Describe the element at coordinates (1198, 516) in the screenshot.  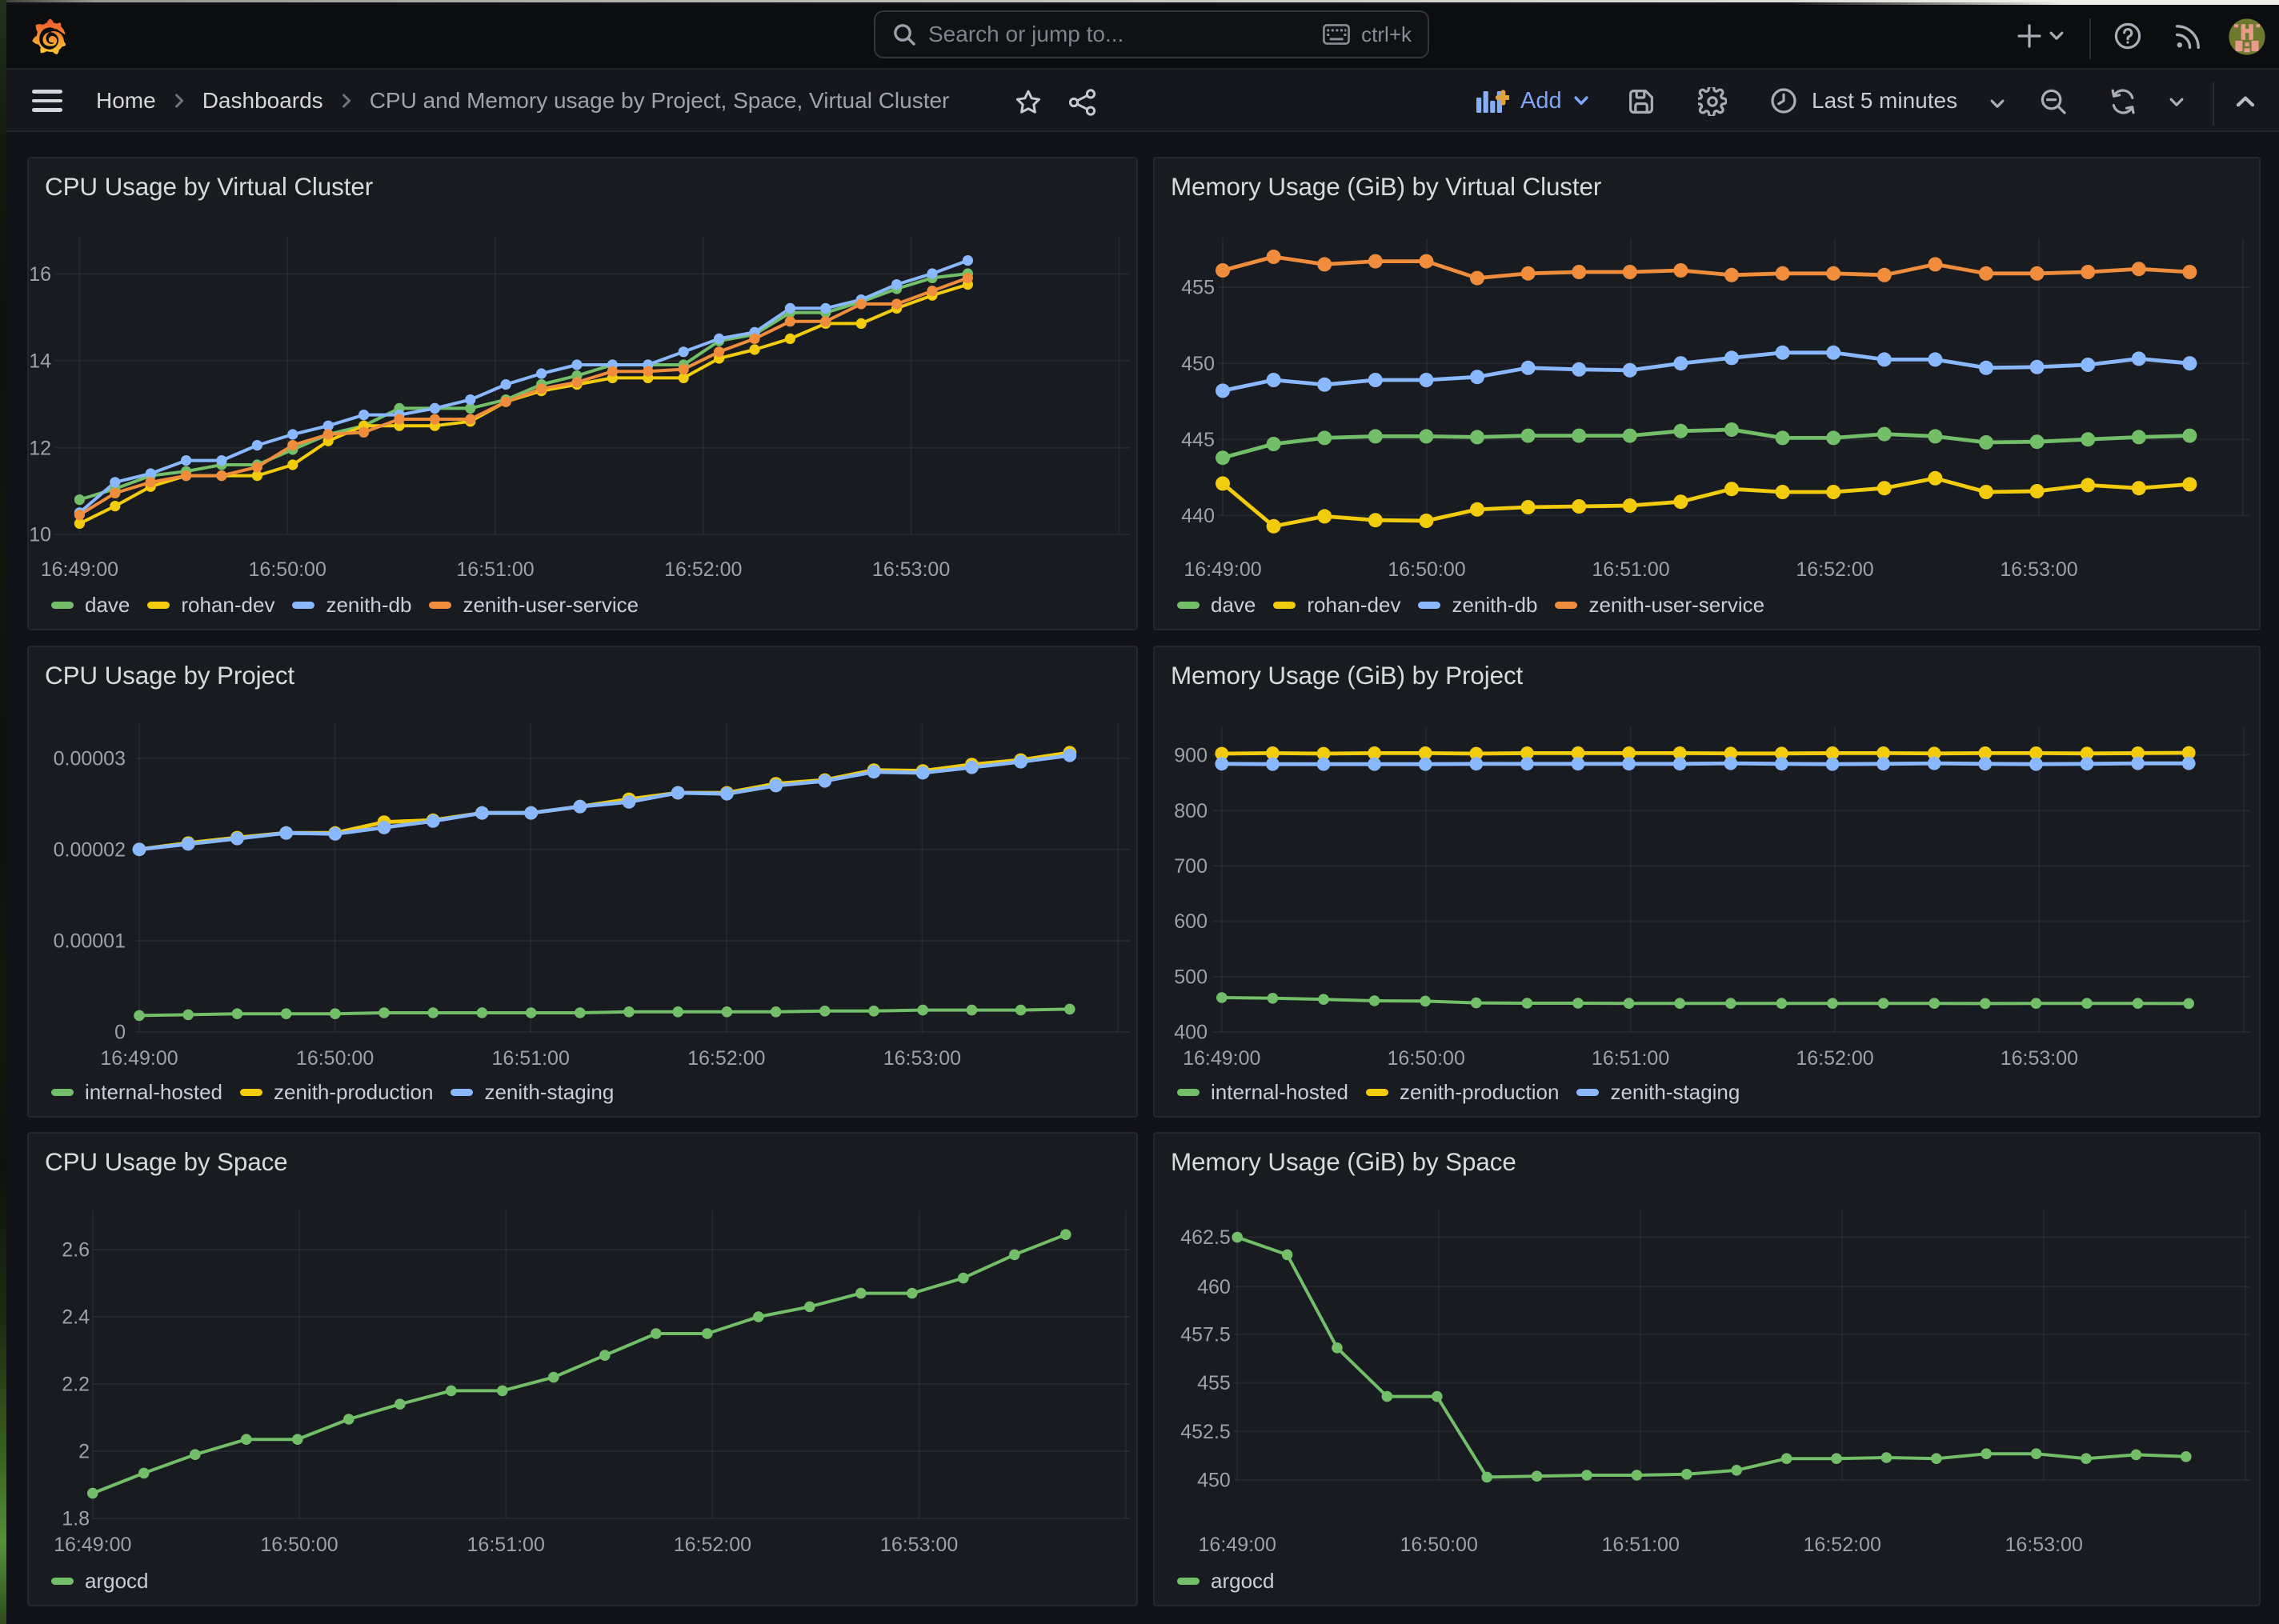
I see `svg-text: 440` at that location.